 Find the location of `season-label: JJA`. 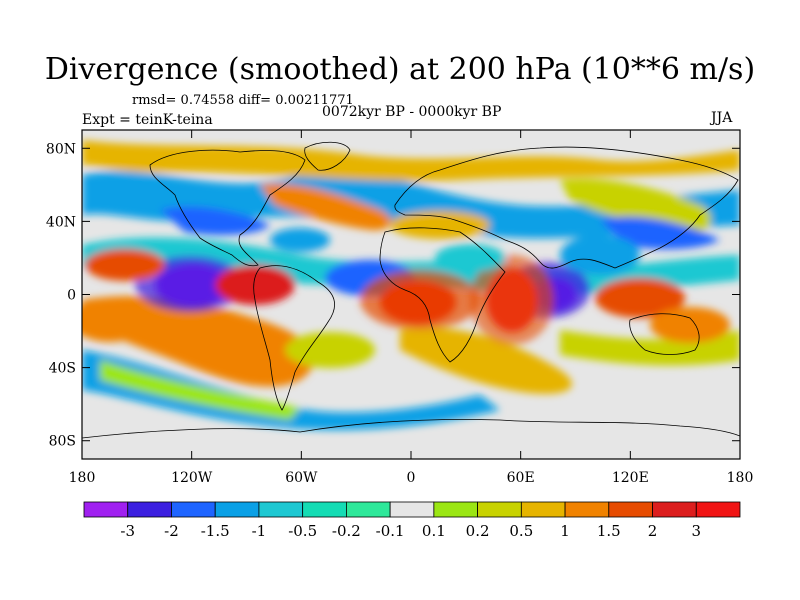

season-label: JJA is located at coordinates (722, 118).